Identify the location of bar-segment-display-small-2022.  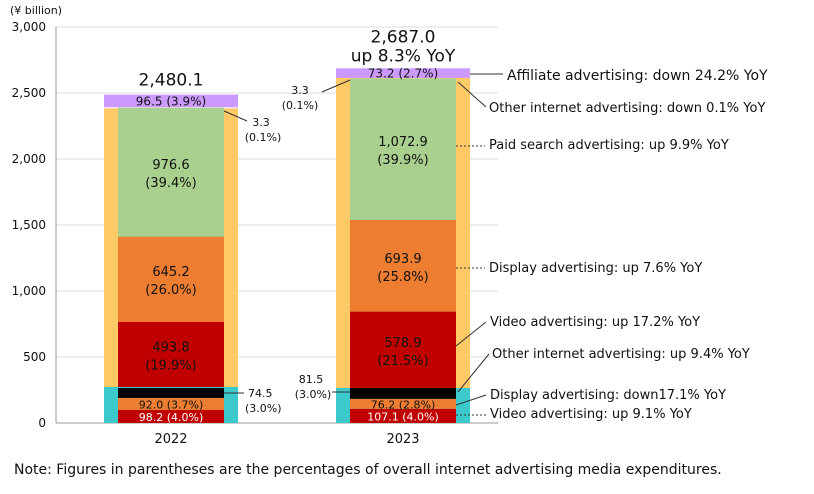
(171, 404).